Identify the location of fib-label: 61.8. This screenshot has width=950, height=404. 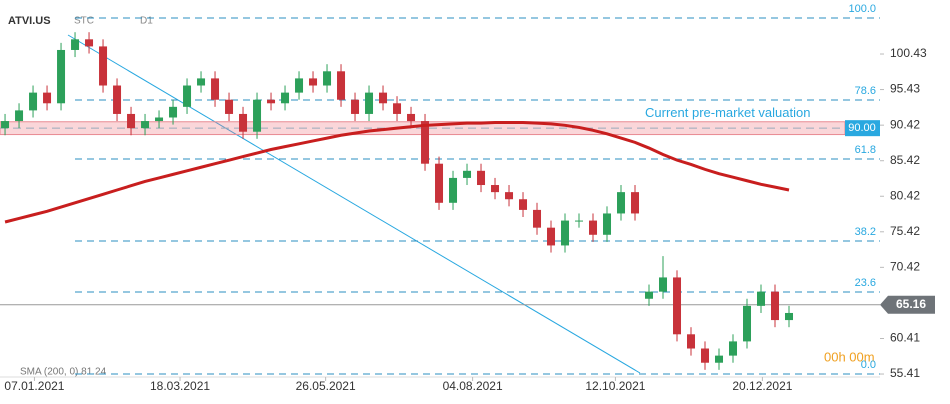
(865, 150).